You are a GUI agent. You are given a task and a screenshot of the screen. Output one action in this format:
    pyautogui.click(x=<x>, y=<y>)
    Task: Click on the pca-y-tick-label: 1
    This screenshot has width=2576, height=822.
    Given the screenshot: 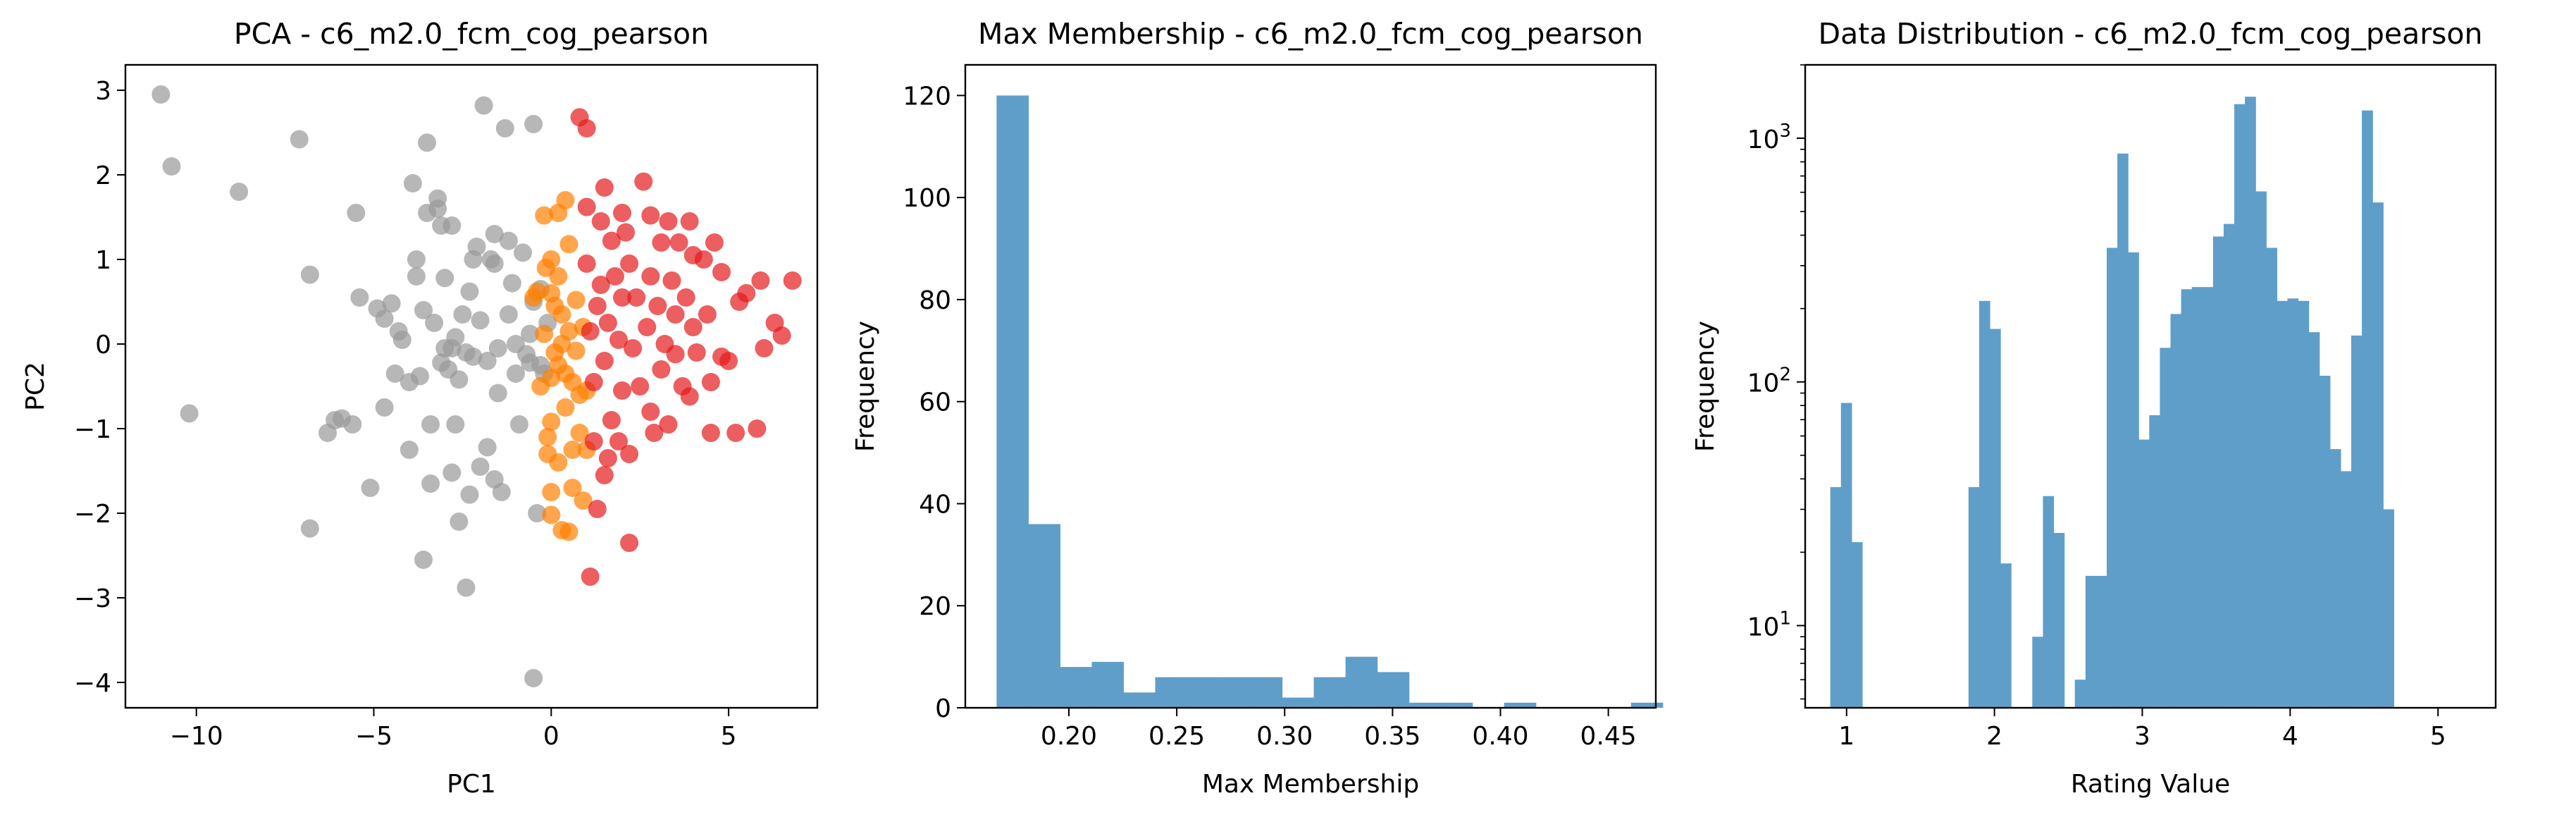 What is the action you would take?
    pyautogui.click(x=103, y=260)
    